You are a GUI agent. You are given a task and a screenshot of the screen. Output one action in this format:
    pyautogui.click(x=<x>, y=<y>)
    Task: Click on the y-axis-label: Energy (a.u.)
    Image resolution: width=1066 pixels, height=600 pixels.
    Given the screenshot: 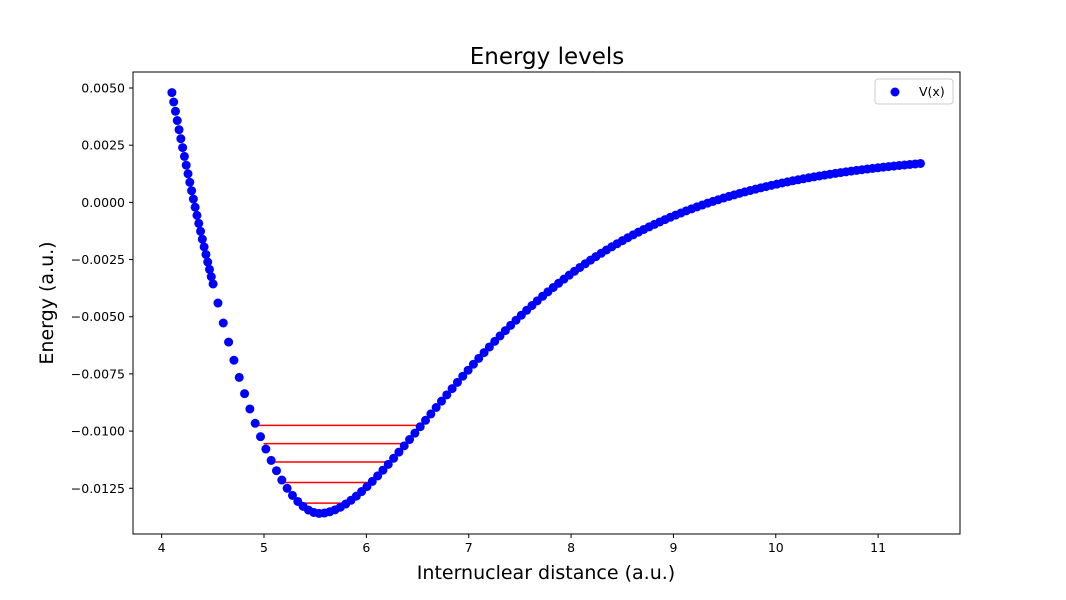 What is the action you would take?
    pyautogui.click(x=47, y=302)
    